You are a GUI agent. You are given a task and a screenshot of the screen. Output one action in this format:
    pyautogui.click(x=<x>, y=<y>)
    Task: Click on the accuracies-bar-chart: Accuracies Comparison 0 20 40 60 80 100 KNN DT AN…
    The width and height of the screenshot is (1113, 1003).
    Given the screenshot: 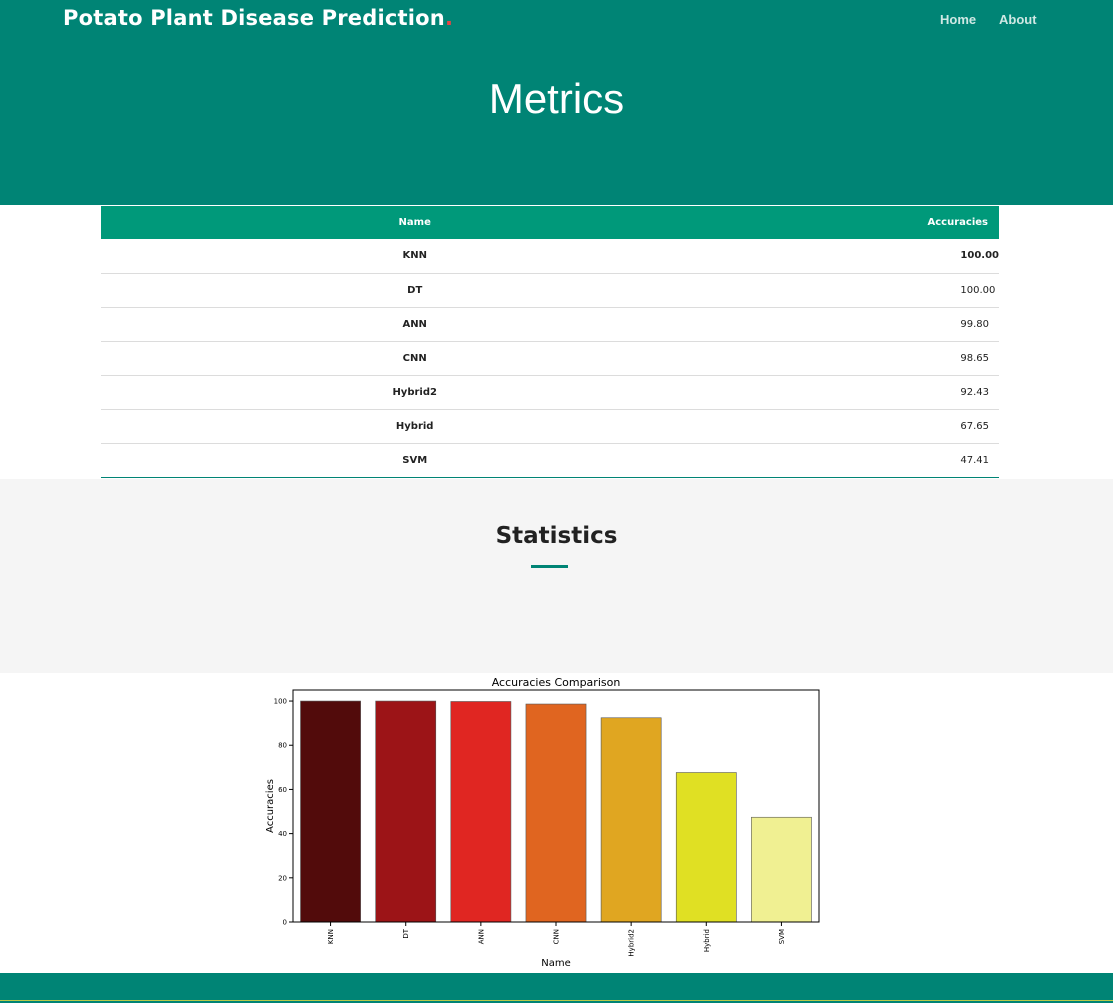 What is the action you would take?
    pyautogui.click(x=542, y=822)
    